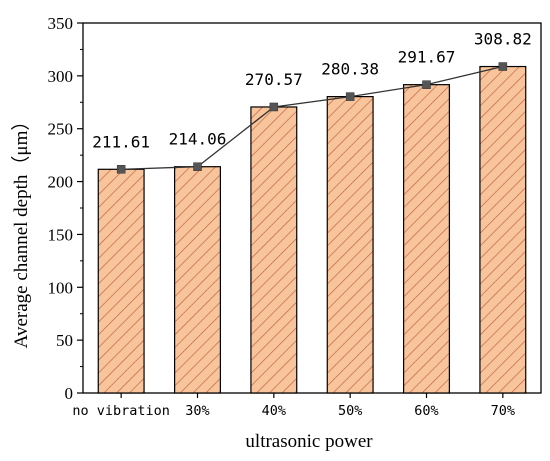 The image size is (550, 461). What do you see at coordinates (274, 79) in the screenshot?
I see `data-label: 270.57` at bounding box center [274, 79].